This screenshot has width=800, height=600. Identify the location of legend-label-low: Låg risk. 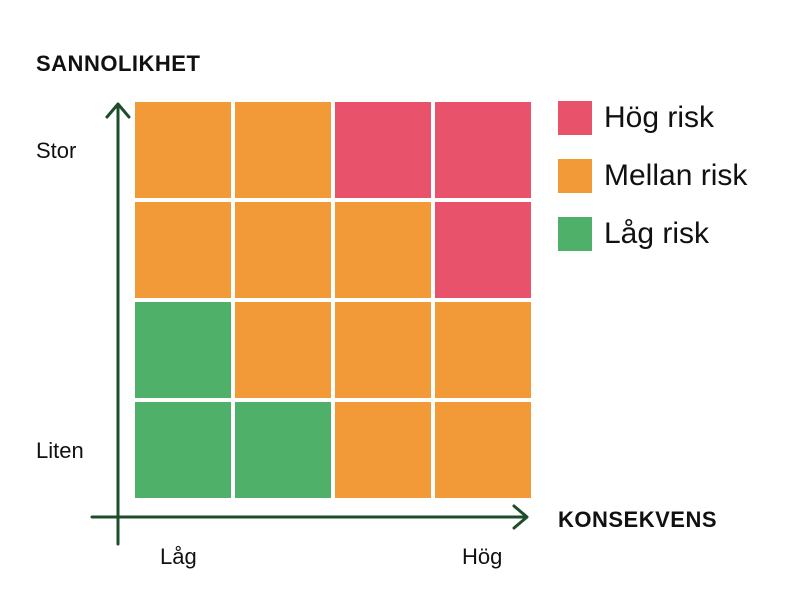
(657, 233).